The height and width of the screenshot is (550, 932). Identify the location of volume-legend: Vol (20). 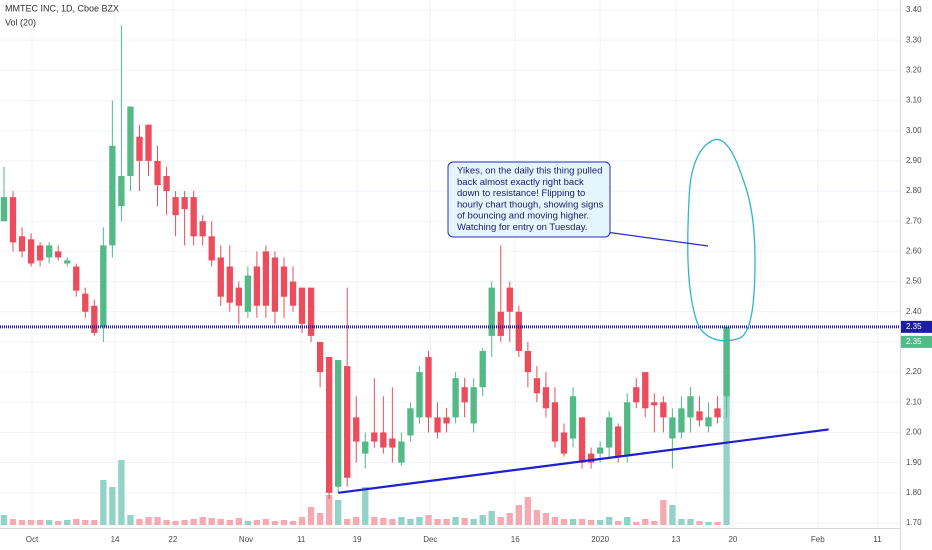
(20, 22).